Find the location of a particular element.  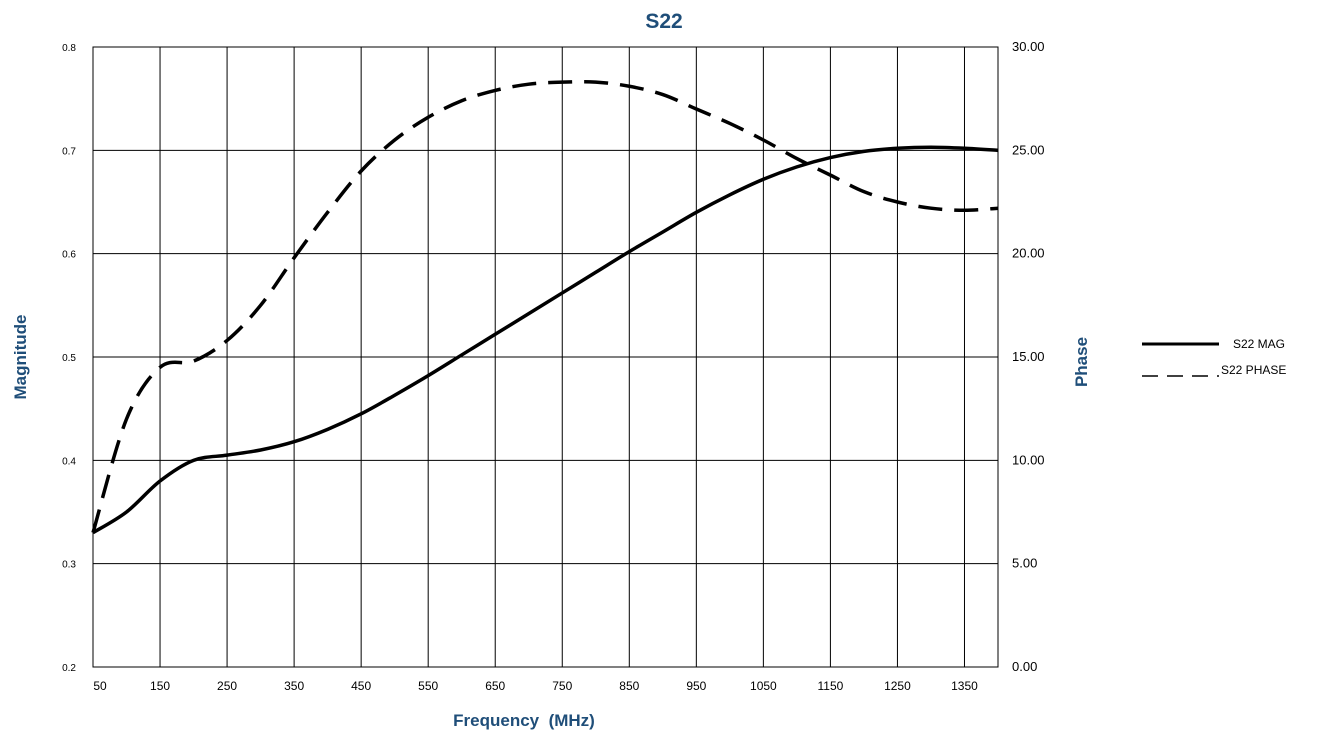

x-tick-label: 50 is located at coordinates (100, 686).